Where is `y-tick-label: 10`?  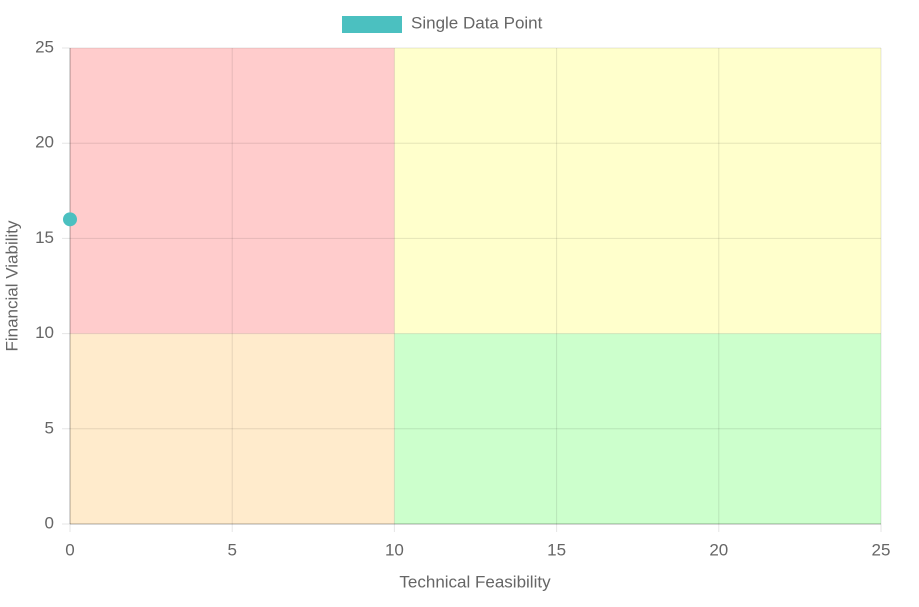 y-tick-label: 10 is located at coordinates (44, 332).